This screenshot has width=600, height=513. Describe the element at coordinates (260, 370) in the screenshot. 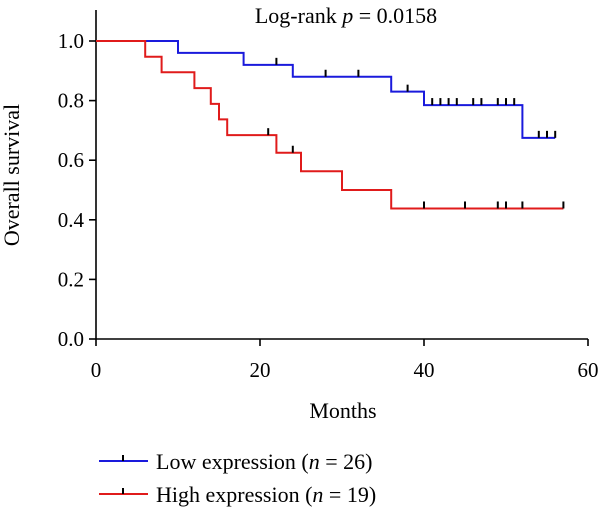

I see `x-tick-label: 20` at that location.